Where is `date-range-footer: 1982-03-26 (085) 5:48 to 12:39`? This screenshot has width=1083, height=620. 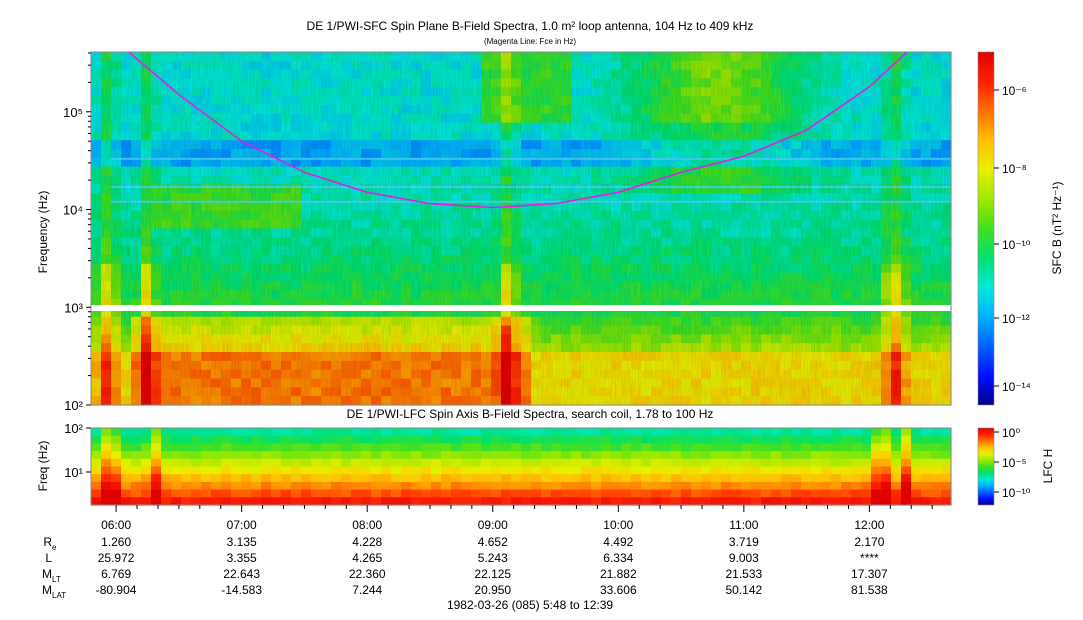
date-range-footer: 1982-03-26 (085) 5:48 to 12:39 is located at coordinates (530, 605).